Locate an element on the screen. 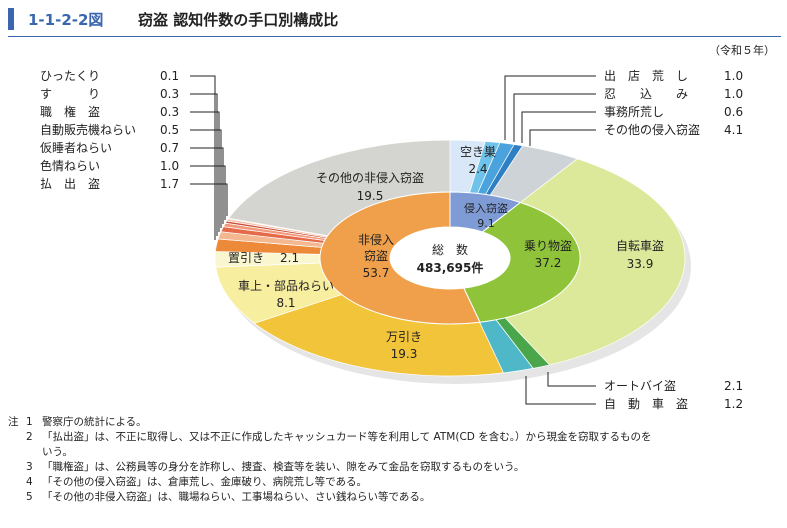 Image resolution: width=787 pixels, height=528 pixels. right-callout-label: 忍 込 み is located at coordinates (646, 94).